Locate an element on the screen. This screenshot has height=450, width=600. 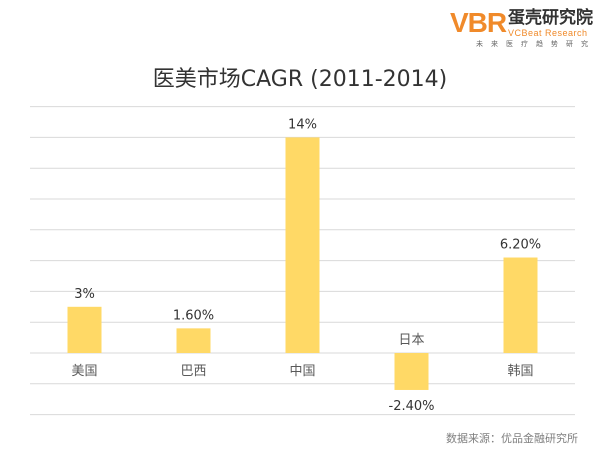
value-label: -2.40% is located at coordinates (412, 406).